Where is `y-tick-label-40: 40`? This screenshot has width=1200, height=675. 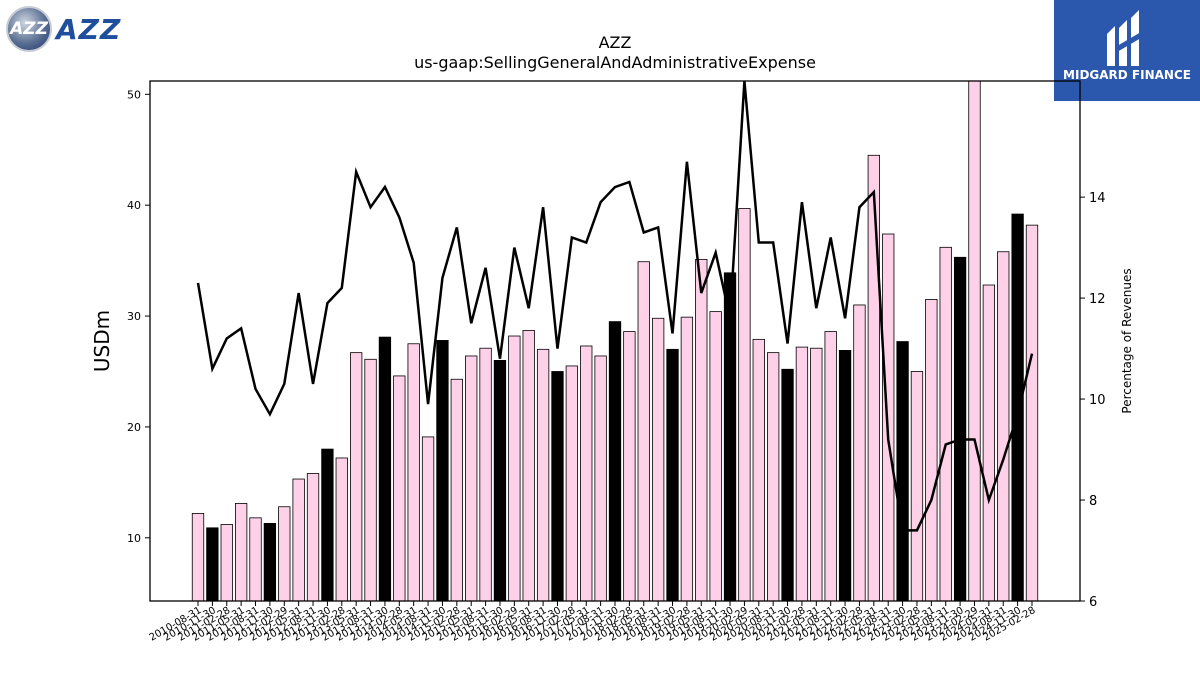 y-tick-label-40: 40 is located at coordinates (134, 205).